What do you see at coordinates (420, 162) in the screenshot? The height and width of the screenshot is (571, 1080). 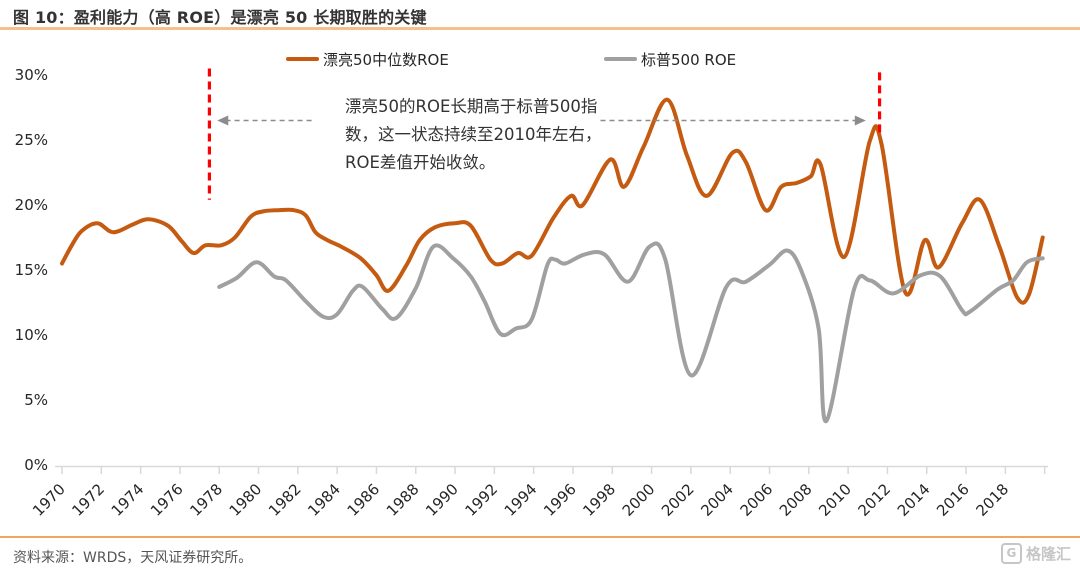 I see `annotation-line-3: ROE差值开始收敛。` at bounding box center [420, 162].